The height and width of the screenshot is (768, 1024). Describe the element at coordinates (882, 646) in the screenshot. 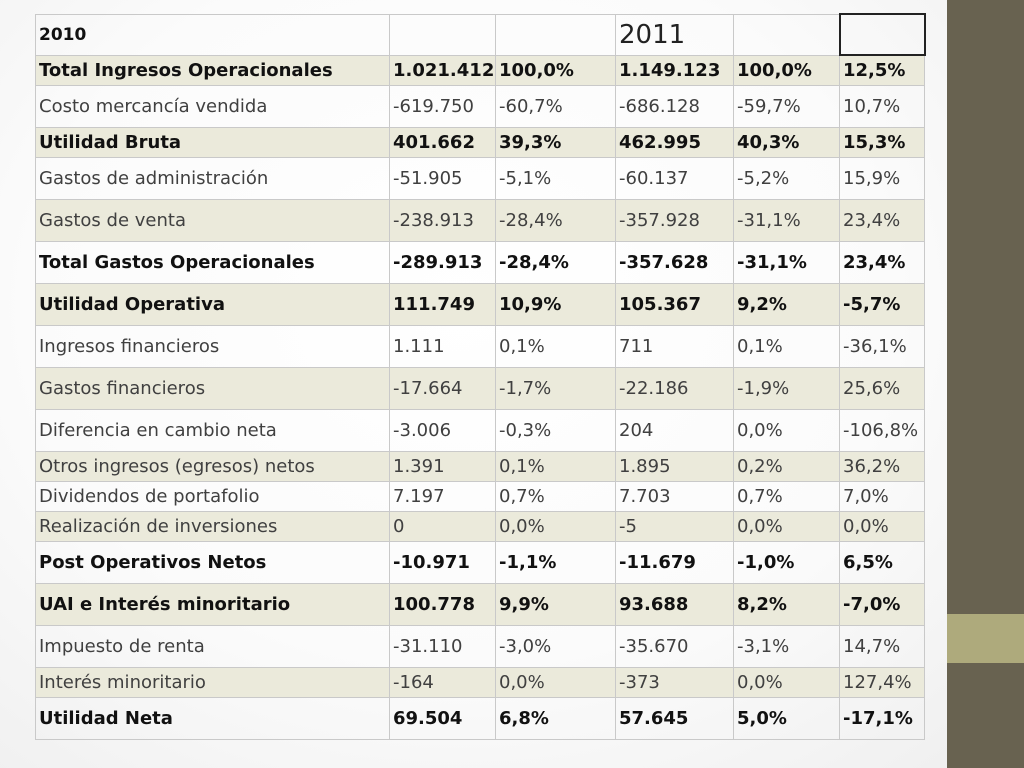

I see `variation: 14,7%` at that location.